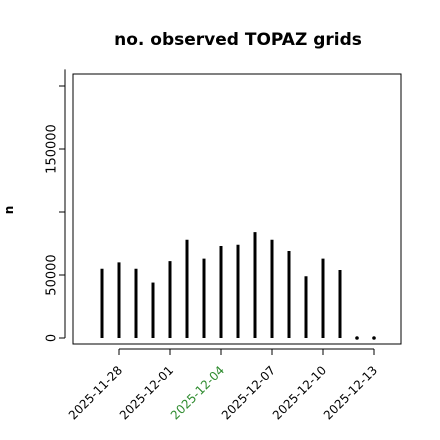 The height and width of the screenshot is (440, 440). What do you see at coordinates (95, 392) in the screenshot?
I see `x-tick-label: 2025-11-28` at bounding box center [95, 392].